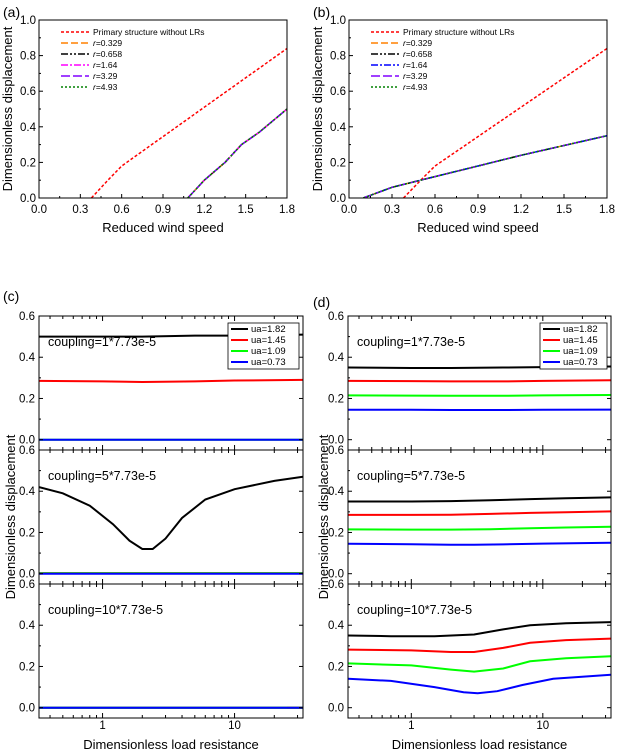 The width and height of the screenshot is (617, 753). What do you see at coordinates (417, 43) in the screenshot?
I see `legend-label: r=0.329` at bounding box center [417, 43].